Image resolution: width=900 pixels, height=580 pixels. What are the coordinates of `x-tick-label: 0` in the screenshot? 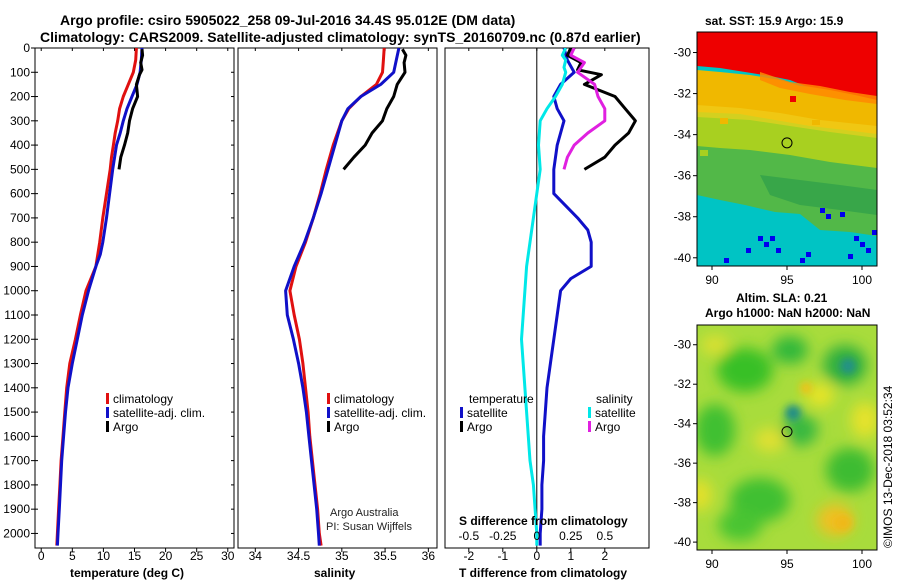 It's located at (41, 556).